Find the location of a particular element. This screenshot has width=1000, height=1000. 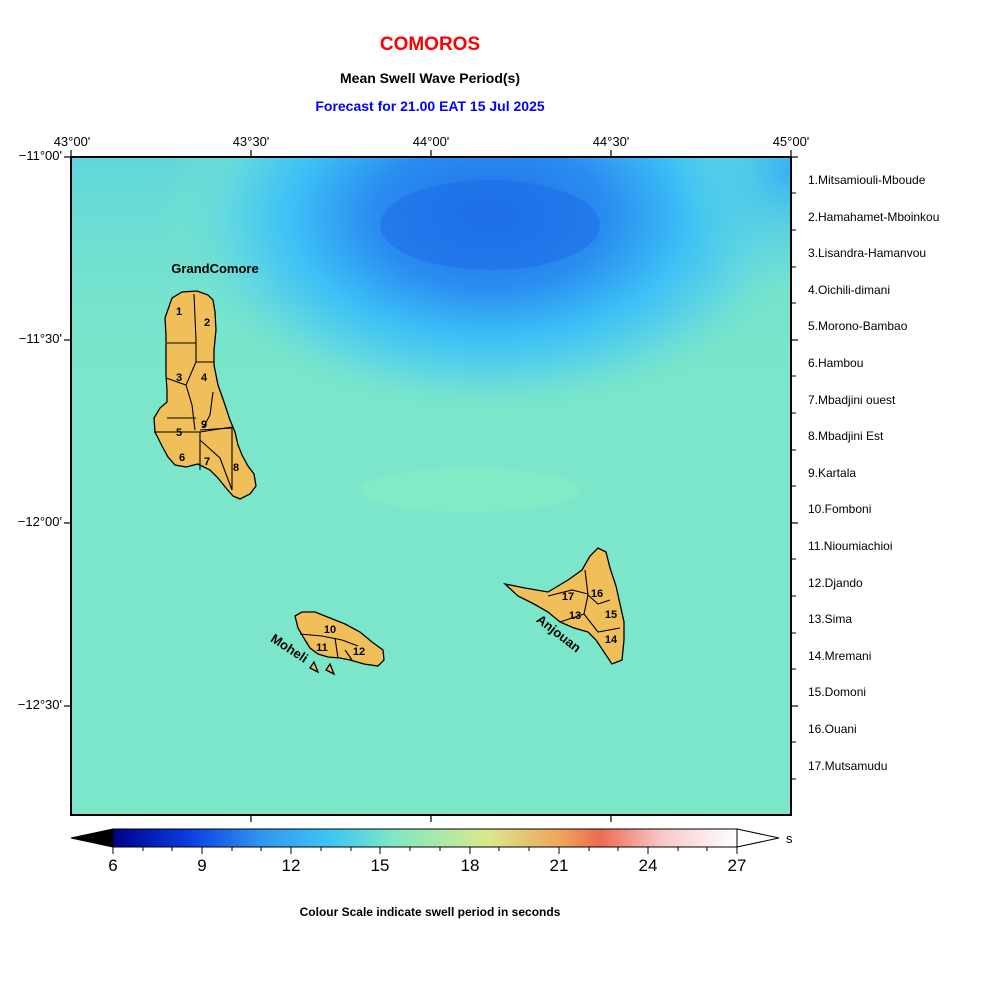

district-number-8: 8 is located at coordinates (236, 468).